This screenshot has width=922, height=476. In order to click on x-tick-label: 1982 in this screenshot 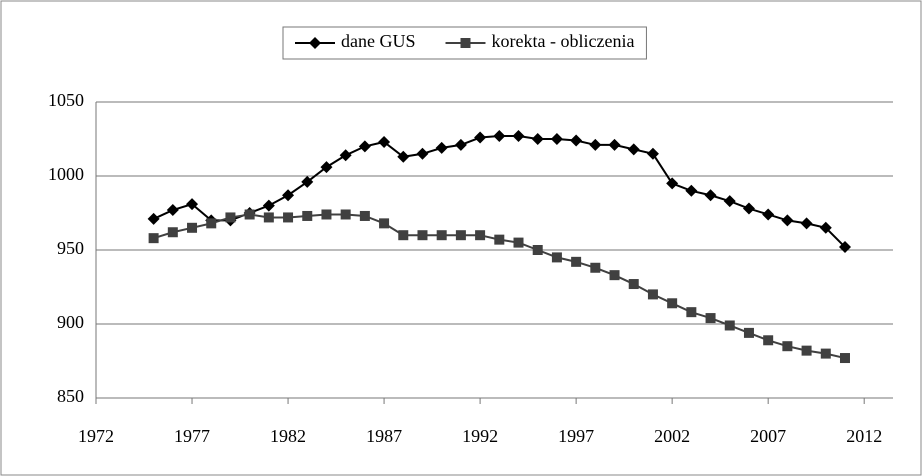, I will do `click(288, 436)`.